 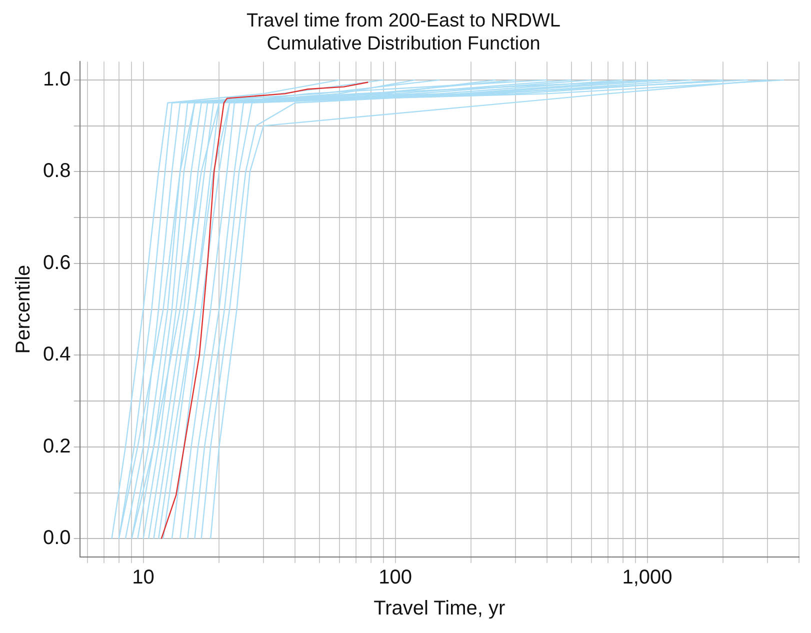 What do you see at coordinates (403, 43) in the screenshot?
I see `chart-subtitle: Cumulative Distribution Function` at bounding box center [403, 43].